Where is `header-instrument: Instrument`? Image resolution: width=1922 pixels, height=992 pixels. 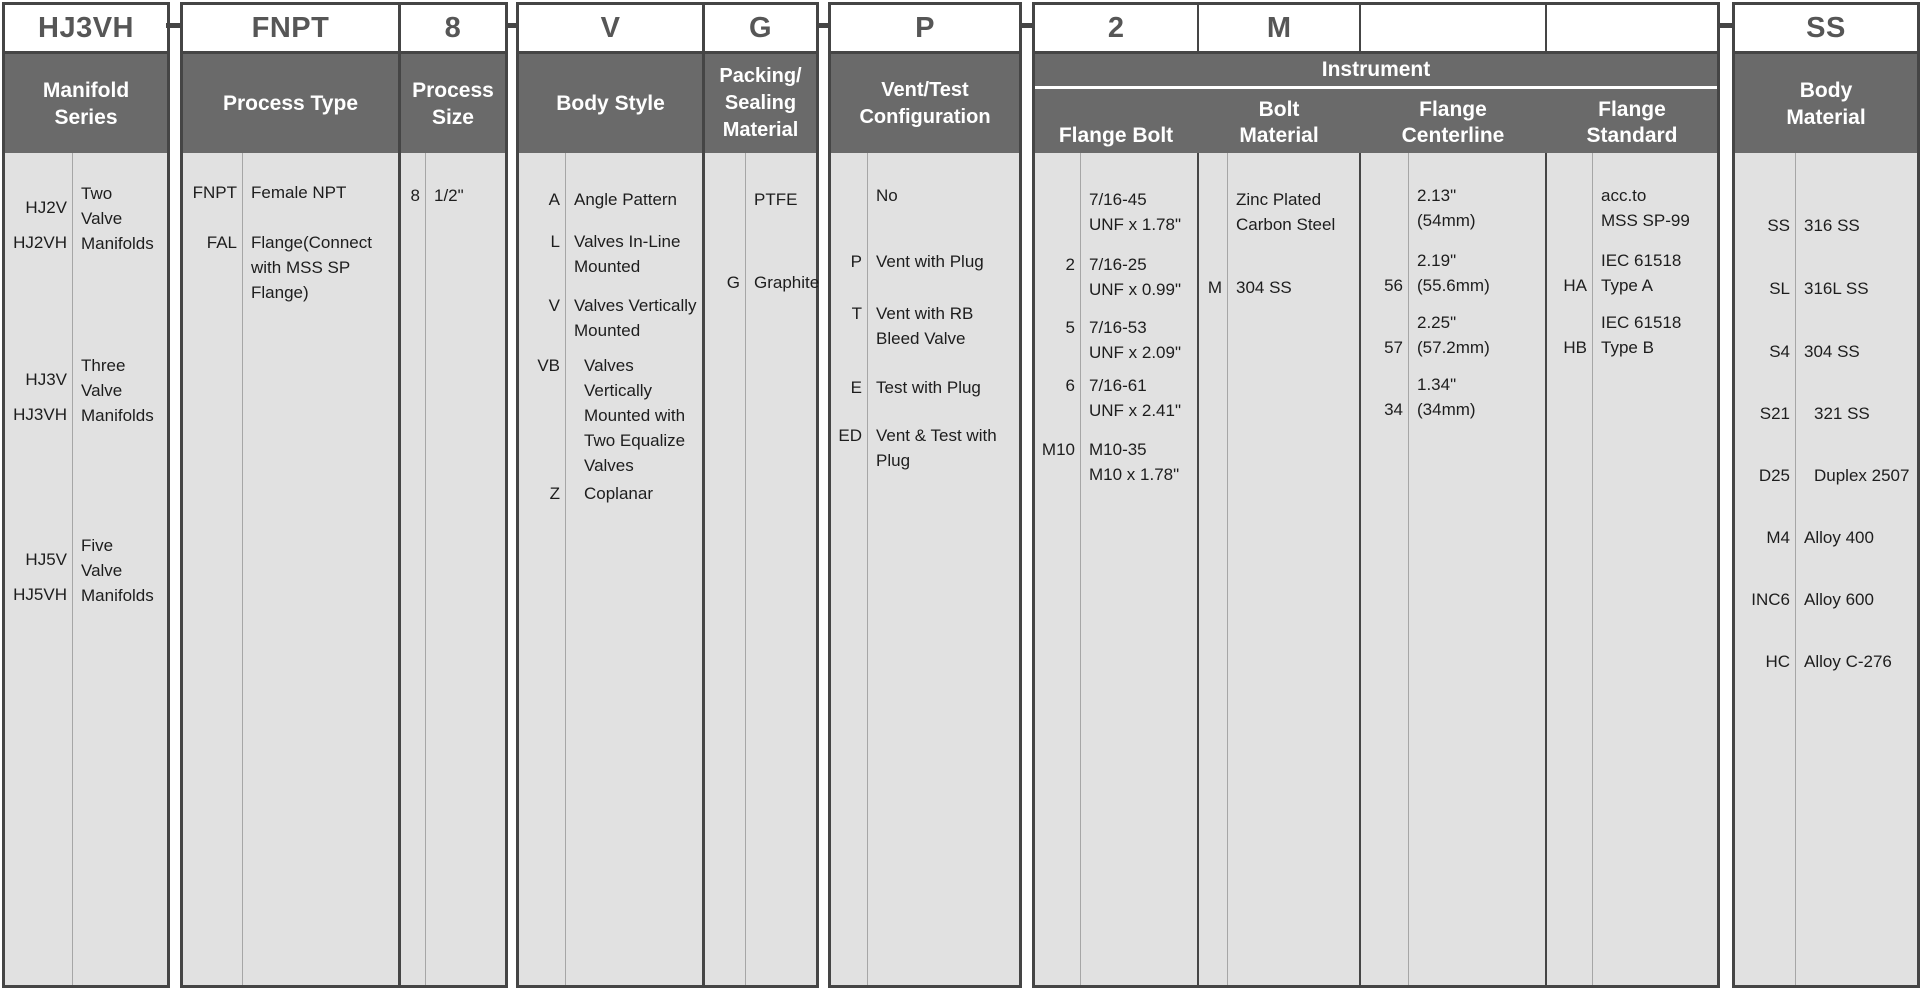 header-instrument: Instrument is located at coordinates (1376, 70).